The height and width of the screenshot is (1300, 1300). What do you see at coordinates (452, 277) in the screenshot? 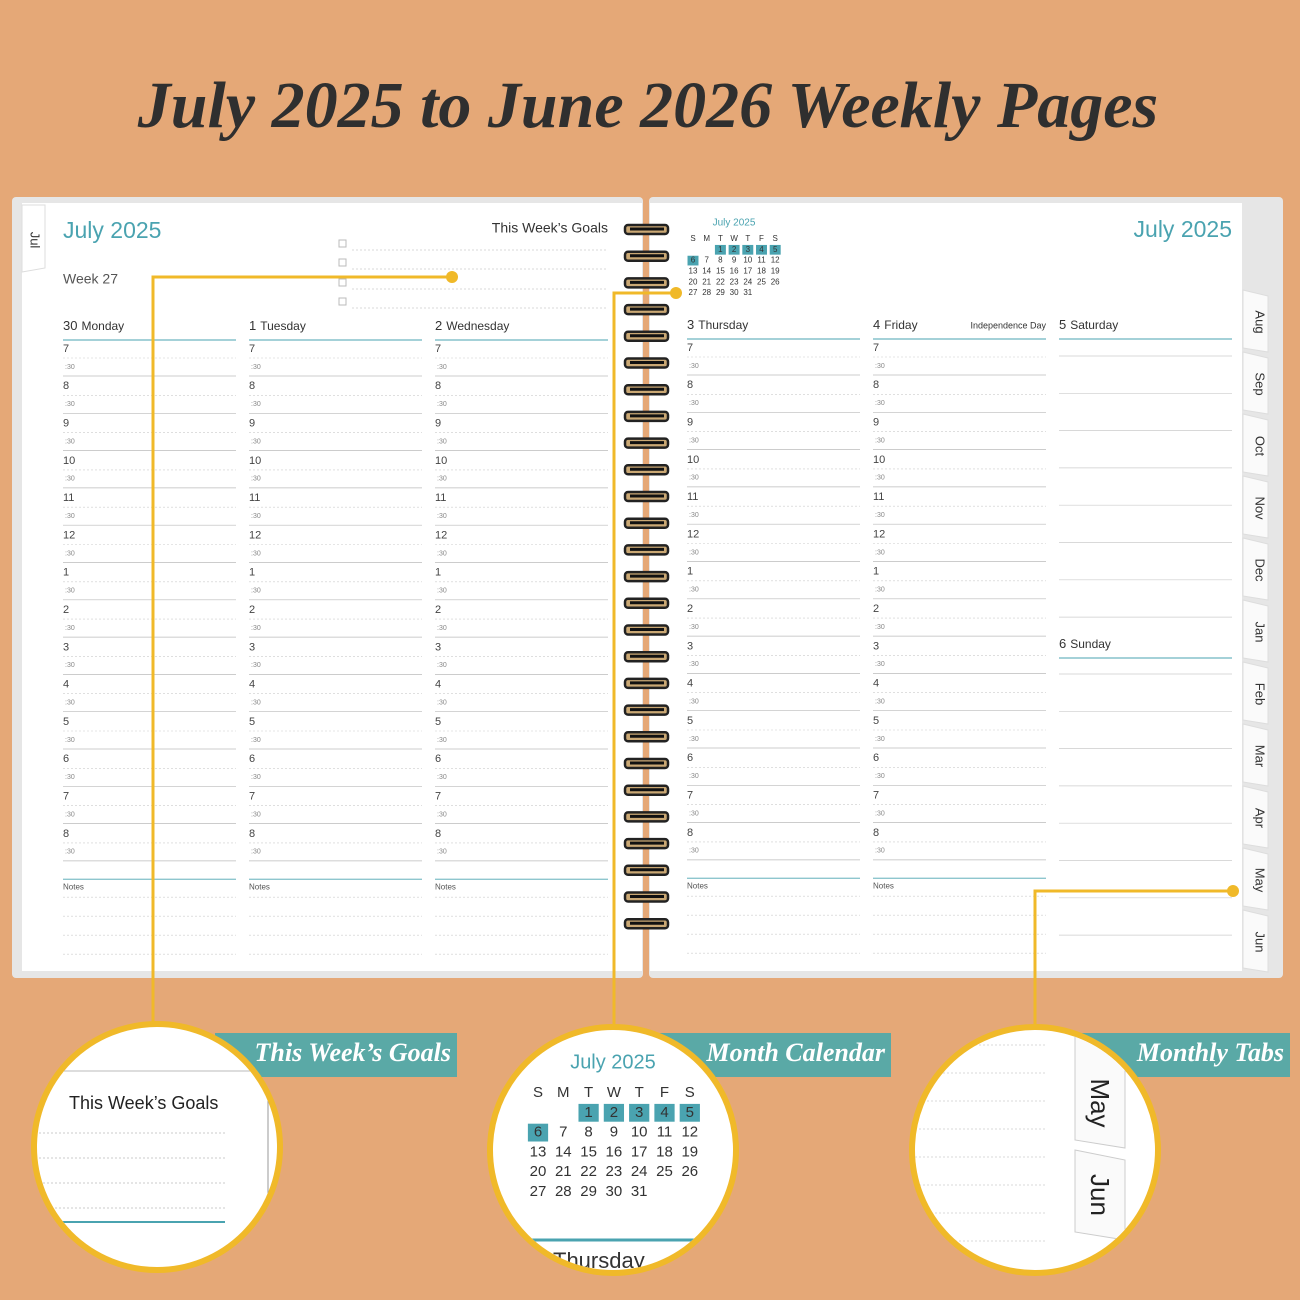
I see `connector-dot` at bounding box center [452, 277].